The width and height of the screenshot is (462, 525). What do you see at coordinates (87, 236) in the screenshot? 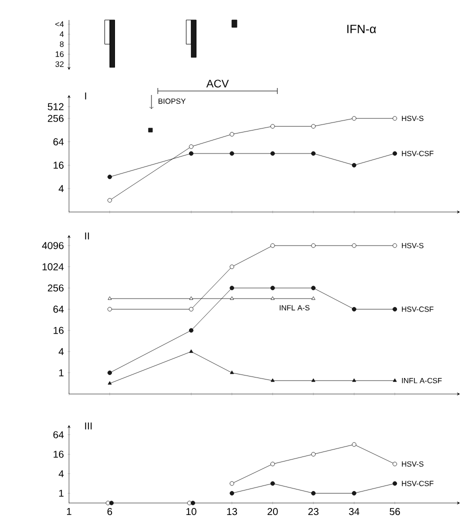
I see `chart-title: II` at bounding box center [87, 236].